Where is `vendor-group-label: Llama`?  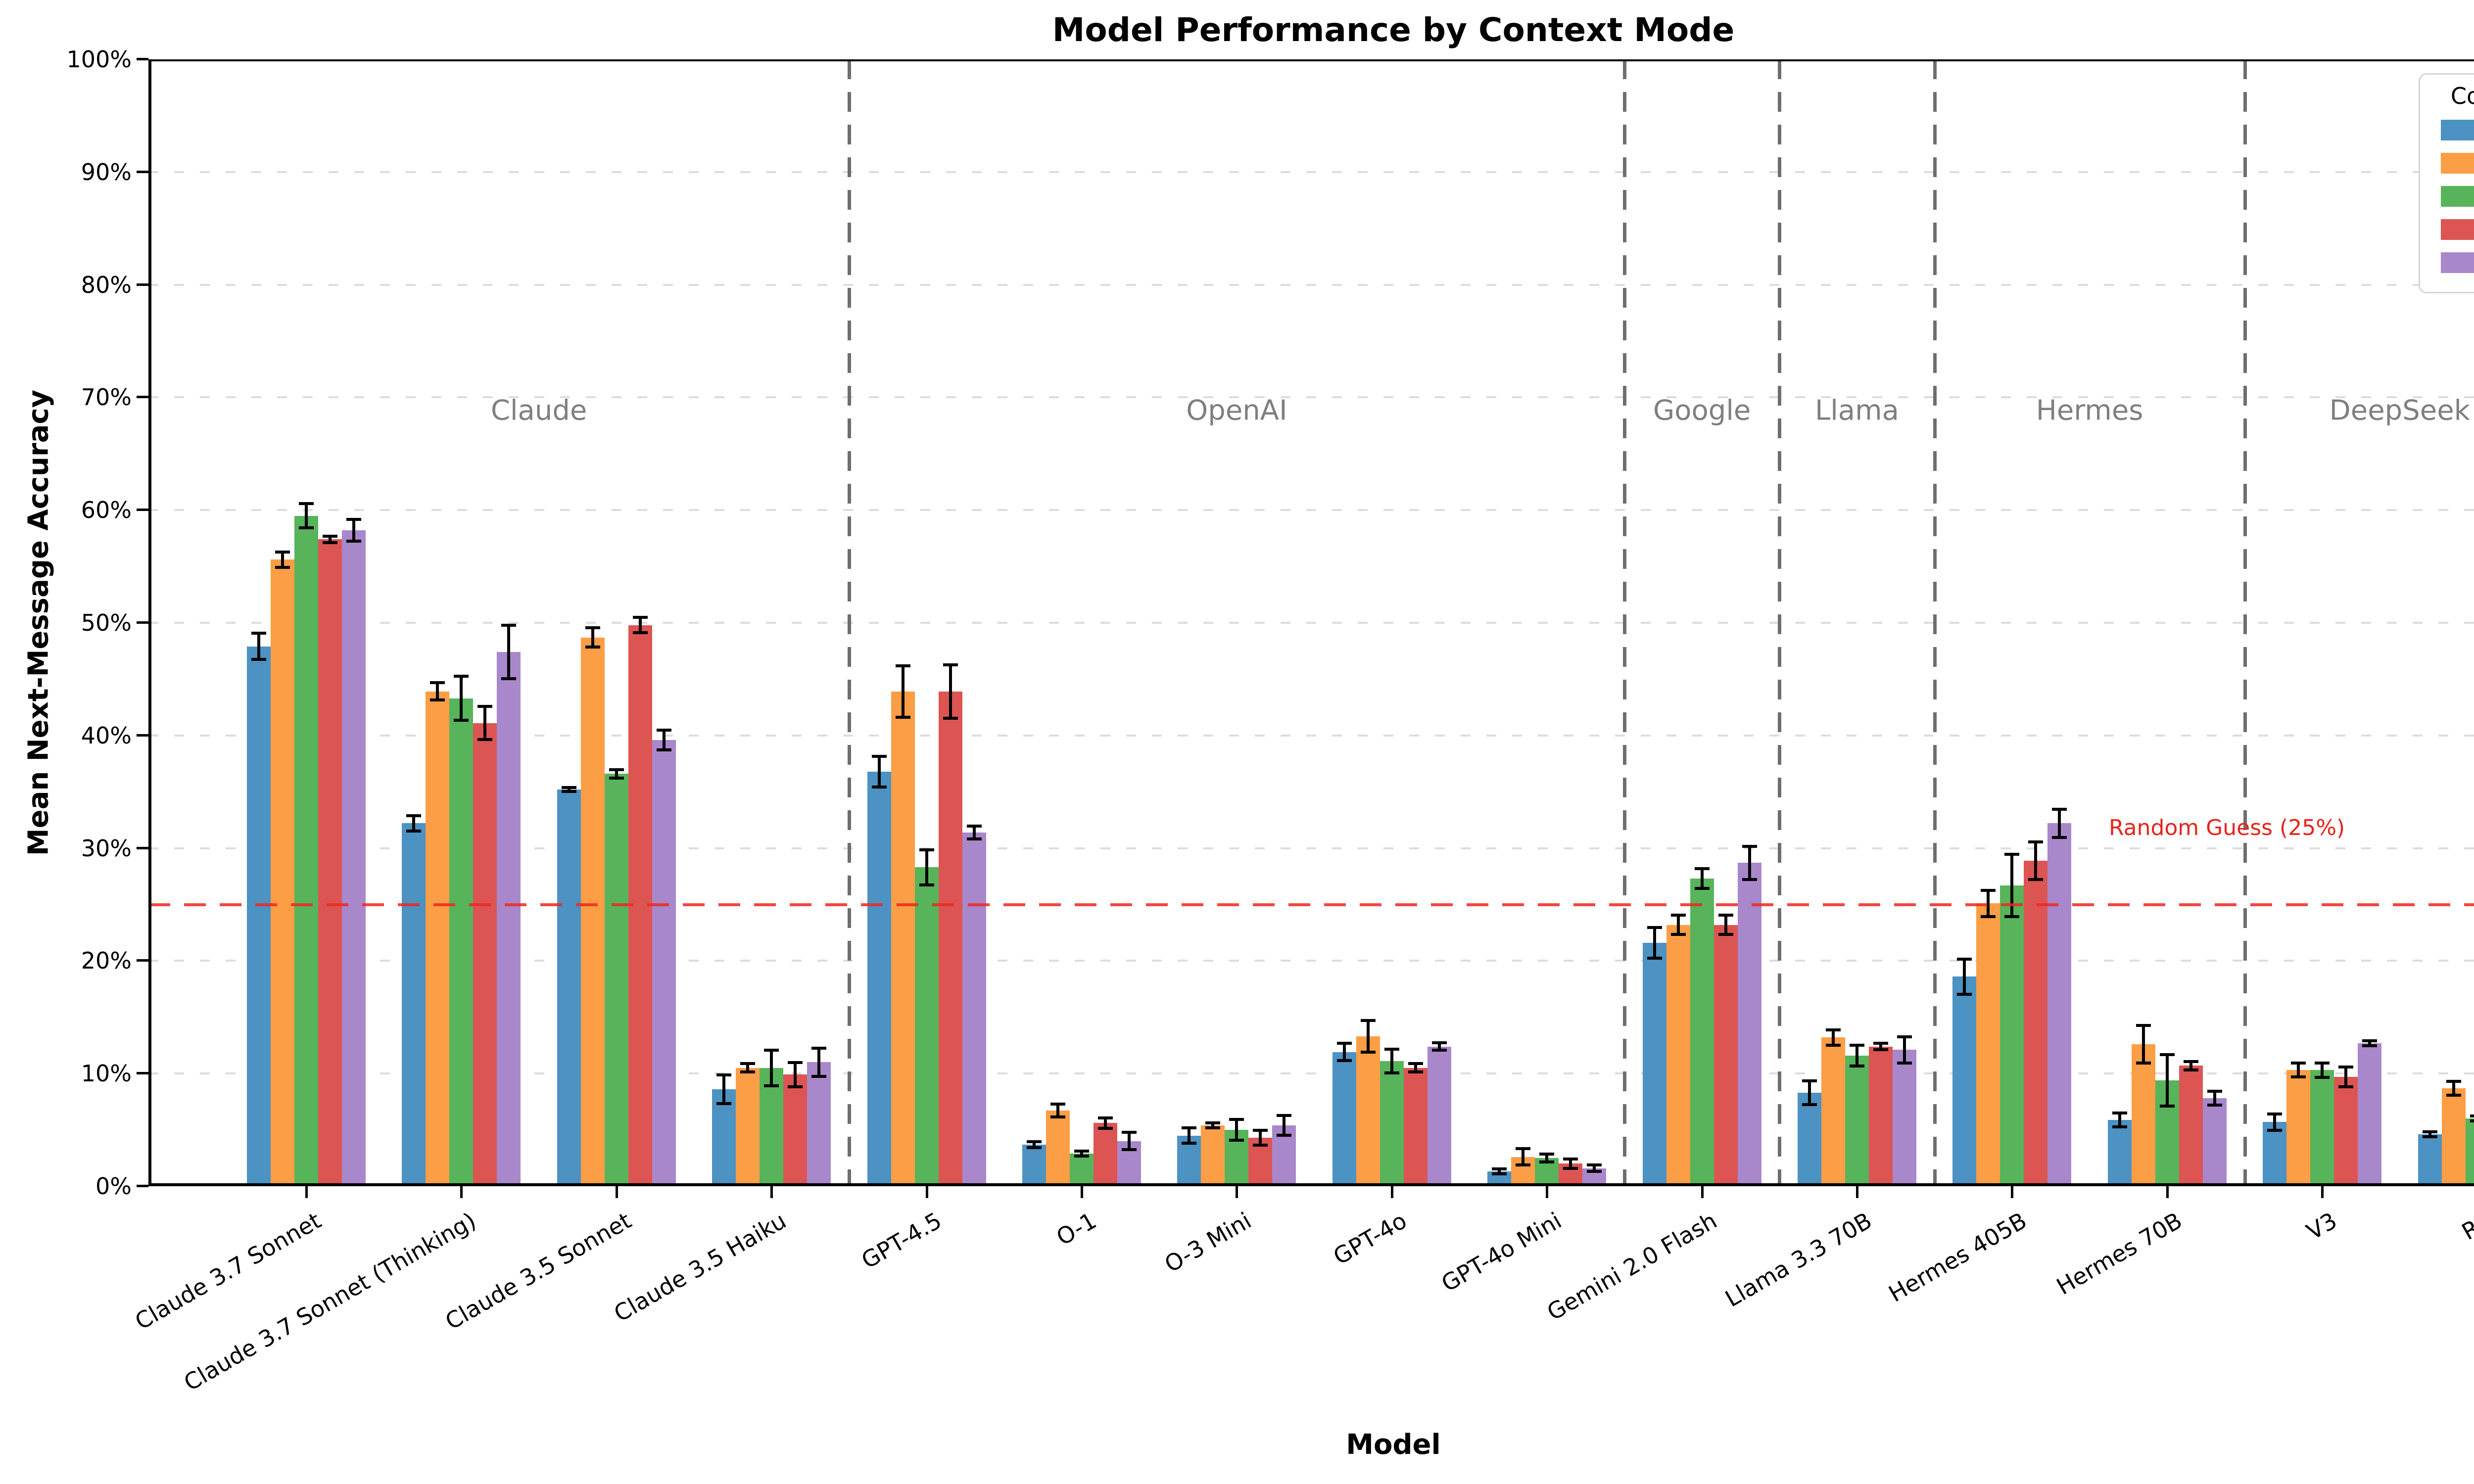 vendor-group-label: Llama is located at coordinates (1857, 410).